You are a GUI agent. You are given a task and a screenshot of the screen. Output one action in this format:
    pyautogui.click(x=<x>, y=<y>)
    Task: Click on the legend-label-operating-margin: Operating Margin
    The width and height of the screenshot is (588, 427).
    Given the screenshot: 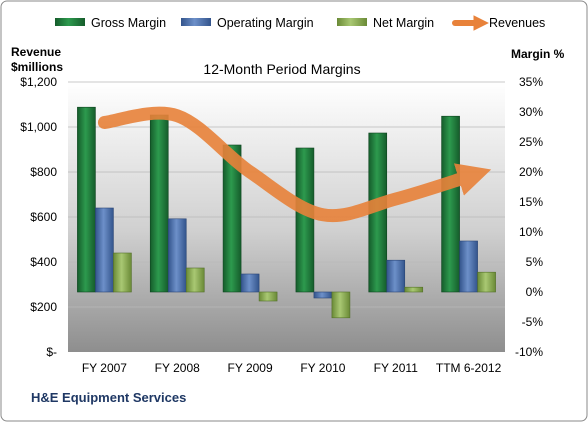 What is the action you would take?
    pyautogui.click(x=265, y=23)
    